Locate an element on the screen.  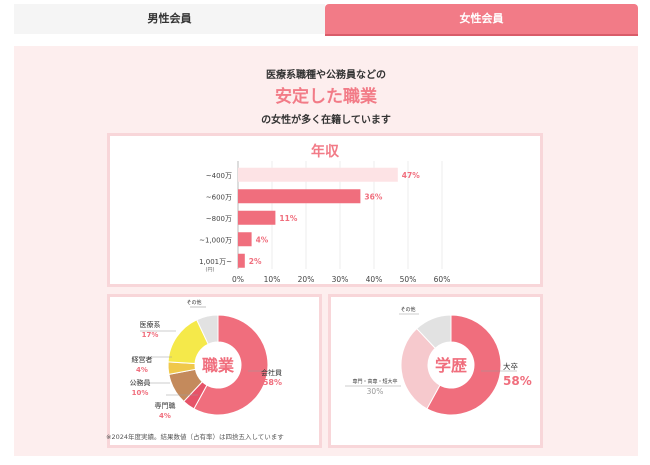
occupation-pct-label: 10% is located at coordinates (140, 393).